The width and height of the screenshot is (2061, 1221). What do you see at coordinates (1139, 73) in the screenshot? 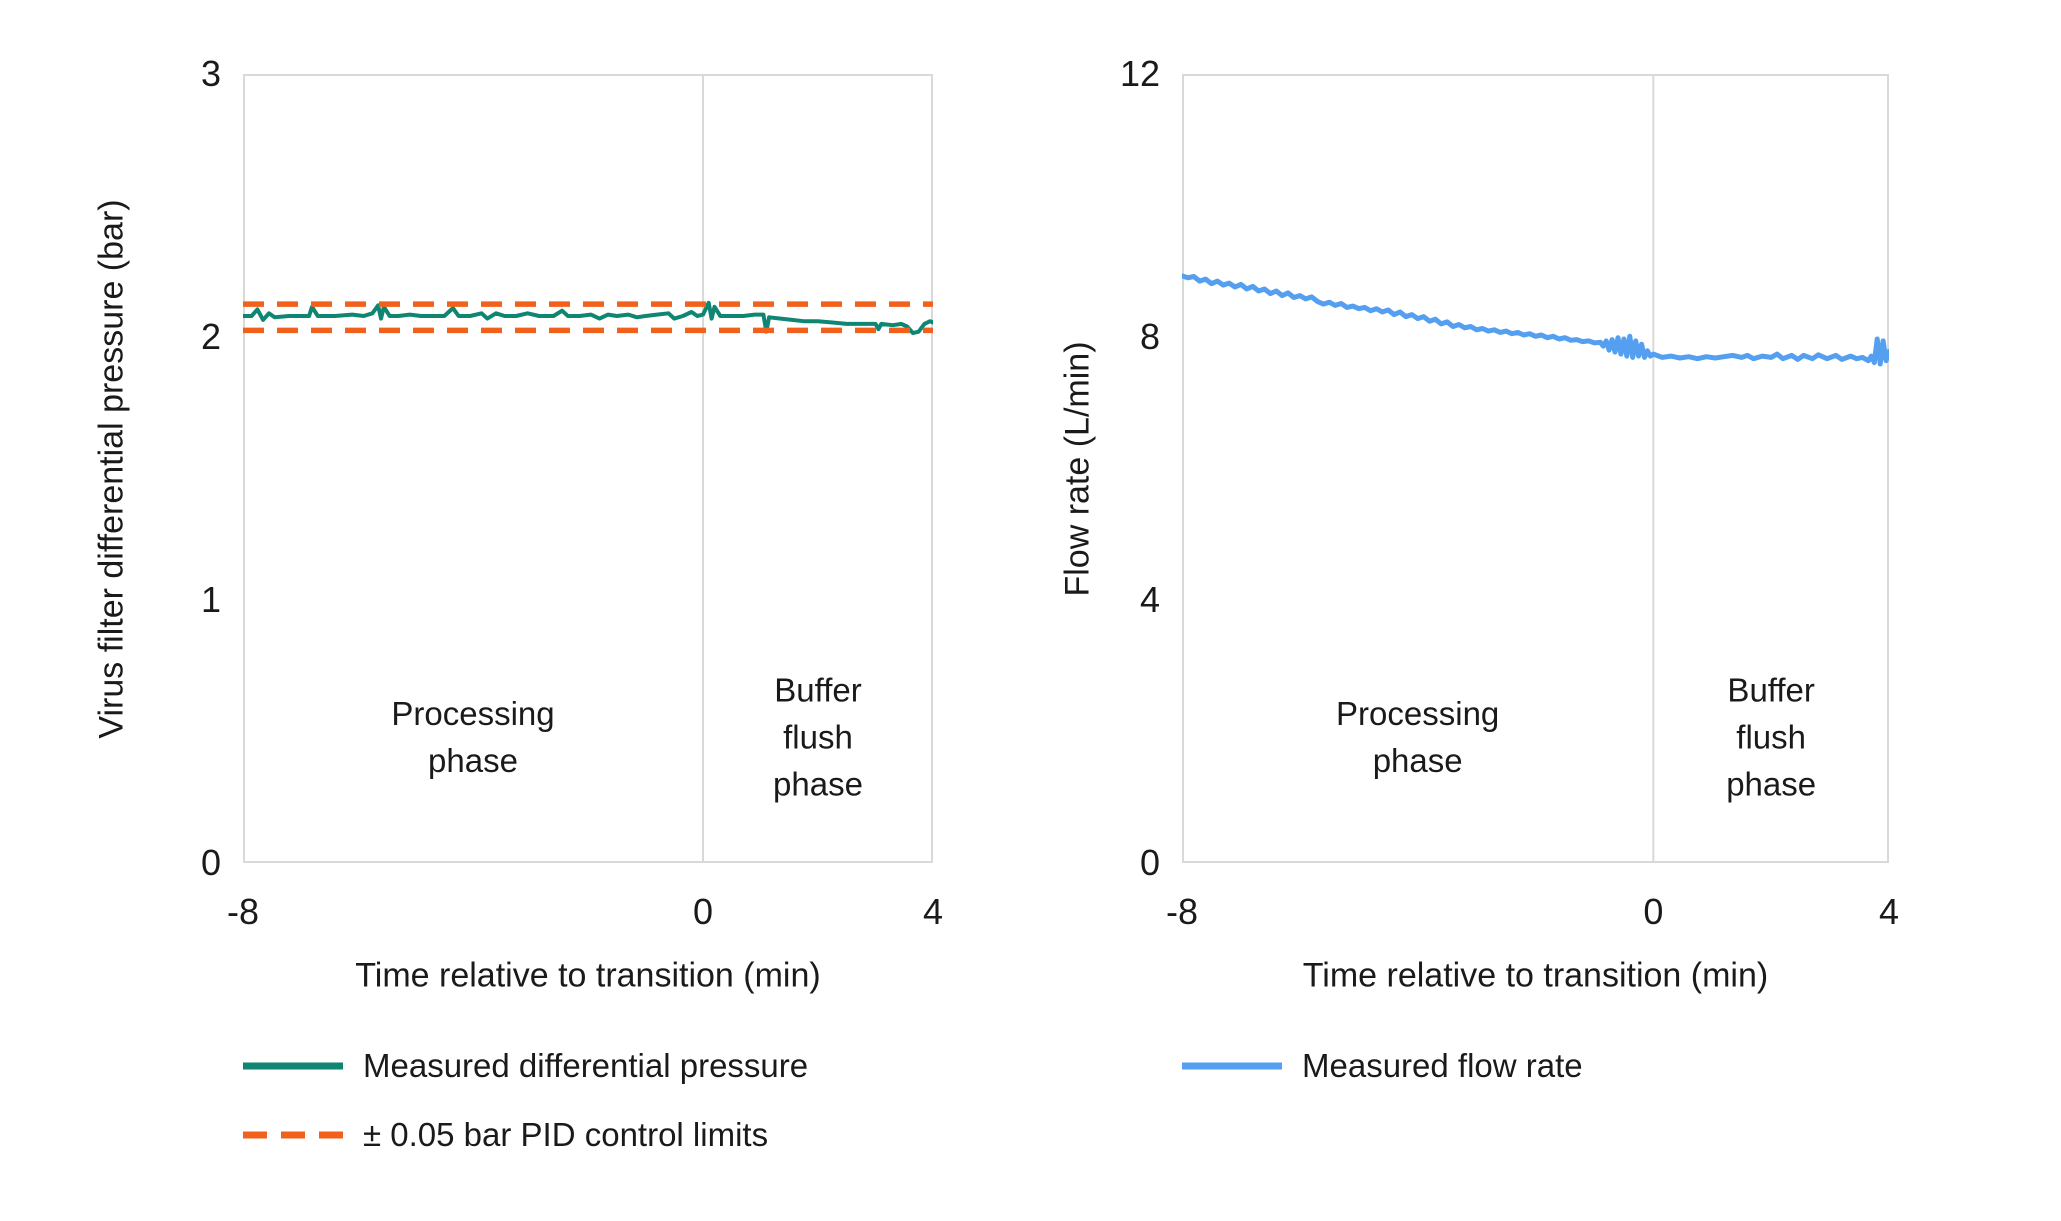
I see `y-tick-label: 12` at bounding box center [1139, 73].